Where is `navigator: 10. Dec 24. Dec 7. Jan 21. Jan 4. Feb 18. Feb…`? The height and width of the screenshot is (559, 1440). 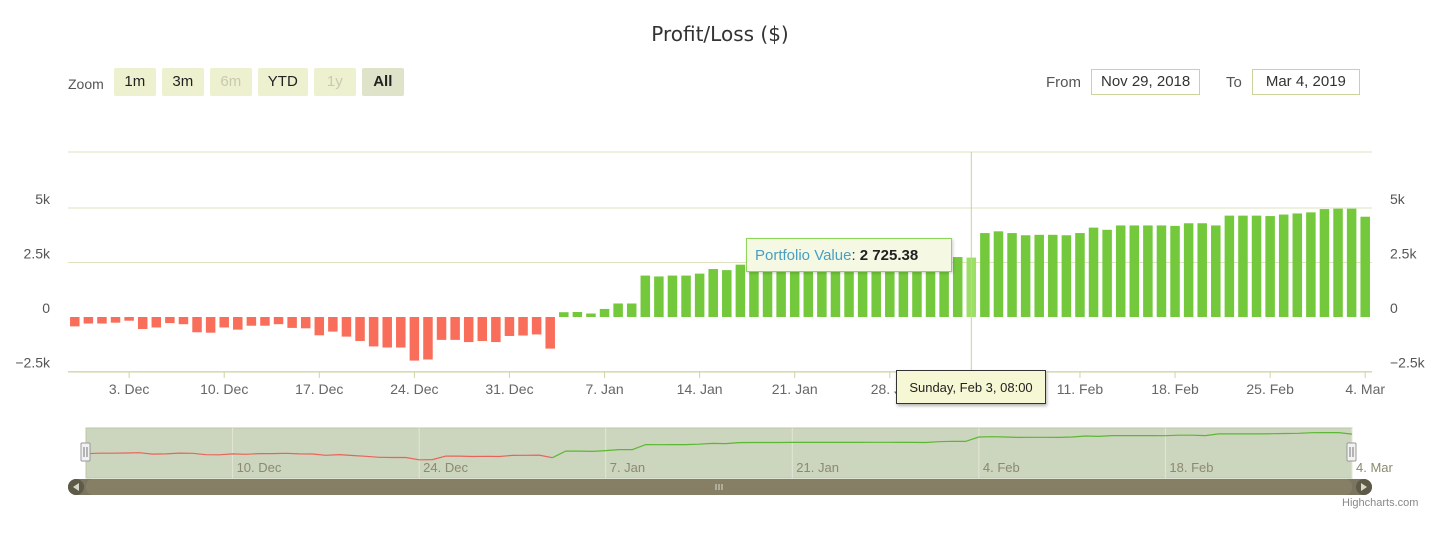
navigator: 10. Dec 24. Dec 7. Jan 21. Jan 4. Feb 18. Feb… is located at coordinates (731, 461).